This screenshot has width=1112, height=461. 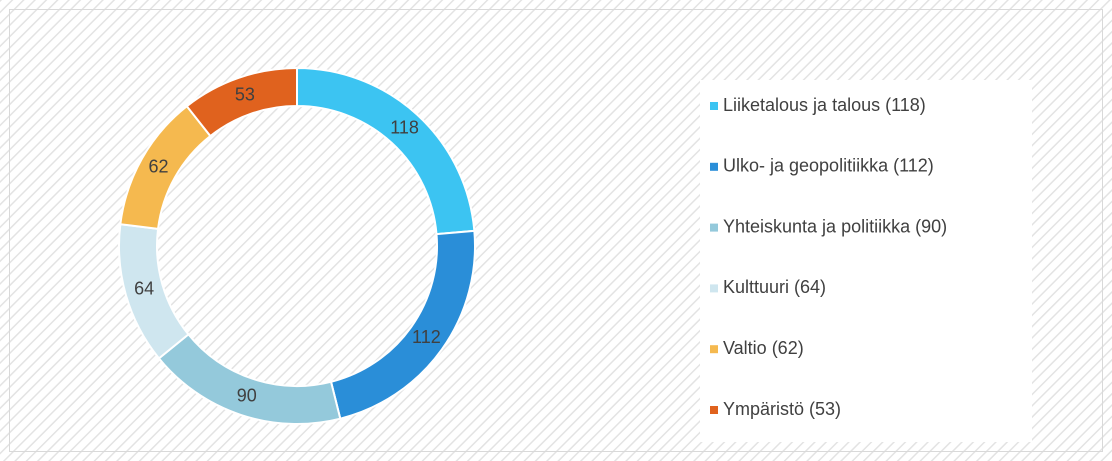 What do you see at coordinates (158, 167) in the screenshot?
I see `data-label: 62` at bounding box center [158, 167].